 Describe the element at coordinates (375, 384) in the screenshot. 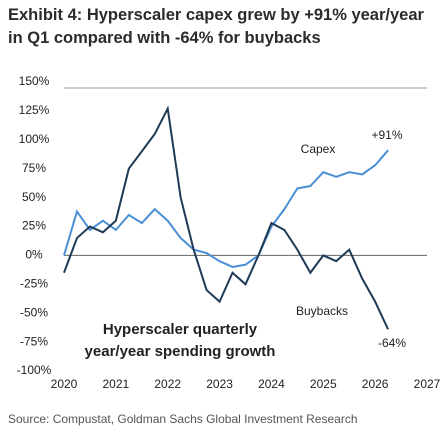

I see `x-tick-label: 2026` at that location.